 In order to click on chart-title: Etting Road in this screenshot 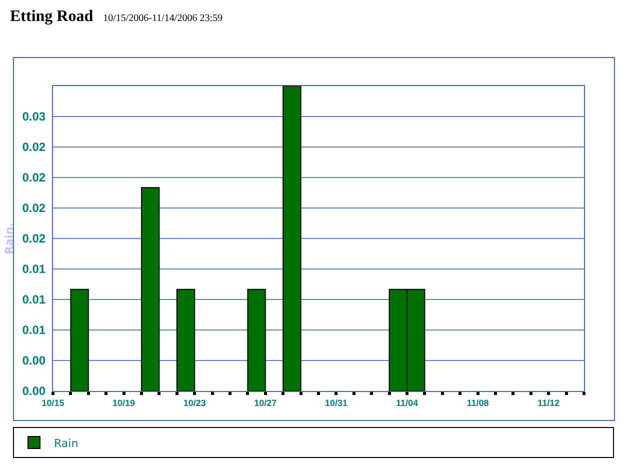, I will do `click(52, 16)`.